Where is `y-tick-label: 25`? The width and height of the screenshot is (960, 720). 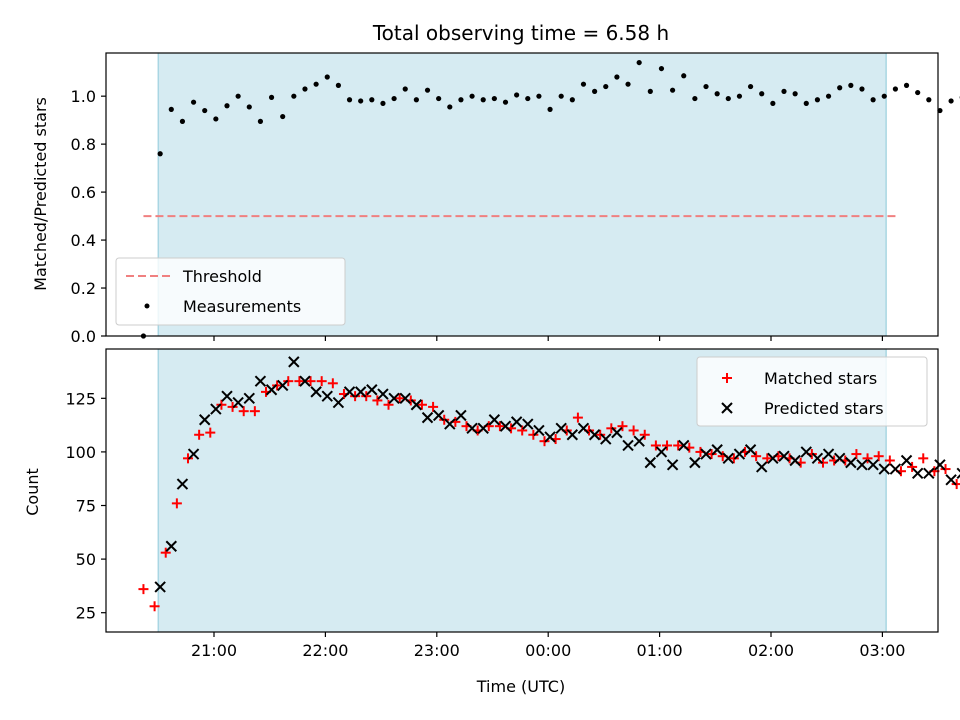
y-tick-label: 25 is located at coordinates (86, 613).